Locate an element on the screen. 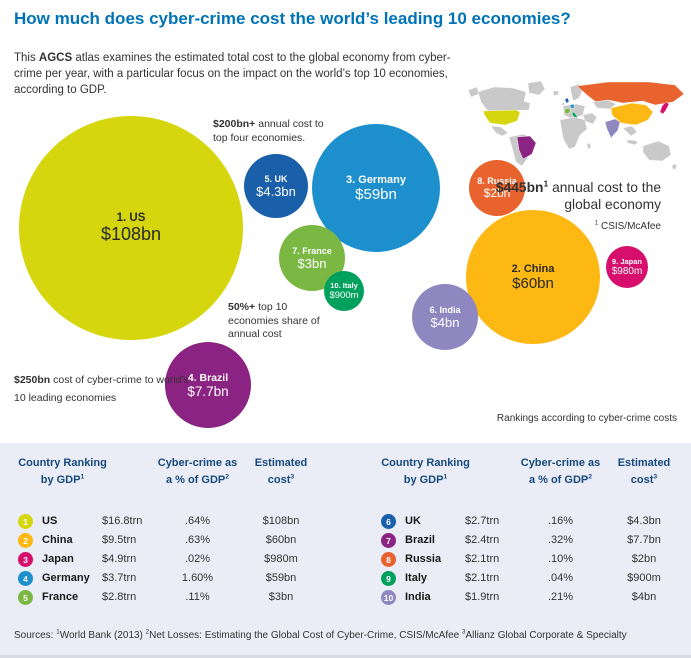 The width and height of the screenshot is (691, 658). table-row: 6 UK $2.7trn .16% $4.3bn is located at coordinates (527, 522).